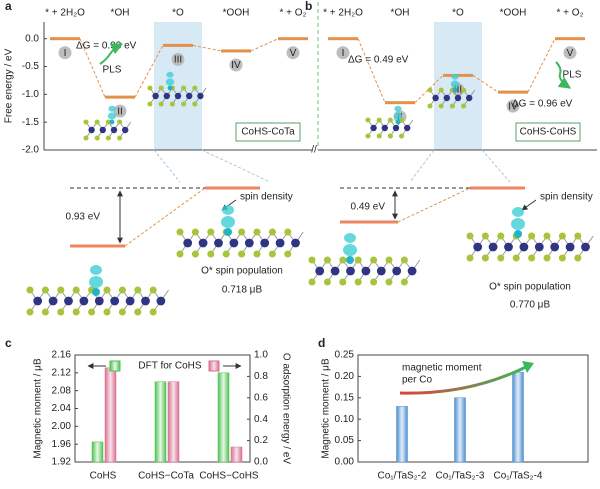  What do you see at coordinates (378, 60) in the screenshot?
I see `annotation-dg: ΔG = 0.49 eV` at bounding box center [378, 60].